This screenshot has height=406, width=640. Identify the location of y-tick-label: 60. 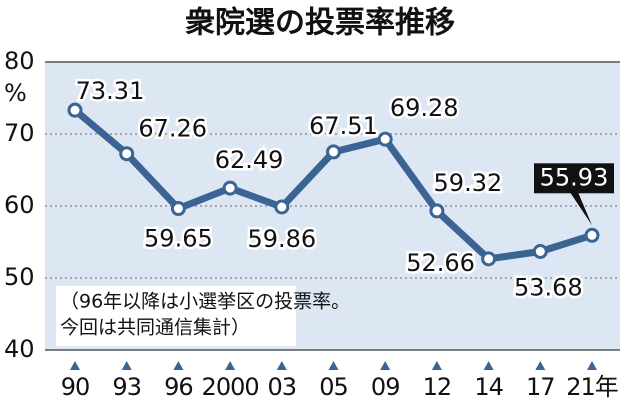
(19, 205).